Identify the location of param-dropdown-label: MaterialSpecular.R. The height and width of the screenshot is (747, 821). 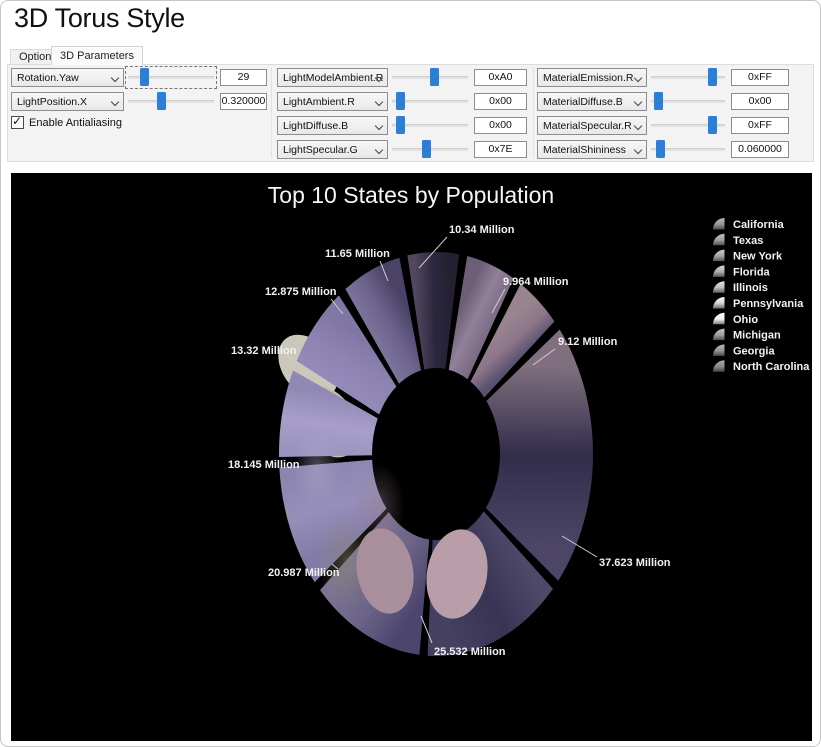
(587, 125).